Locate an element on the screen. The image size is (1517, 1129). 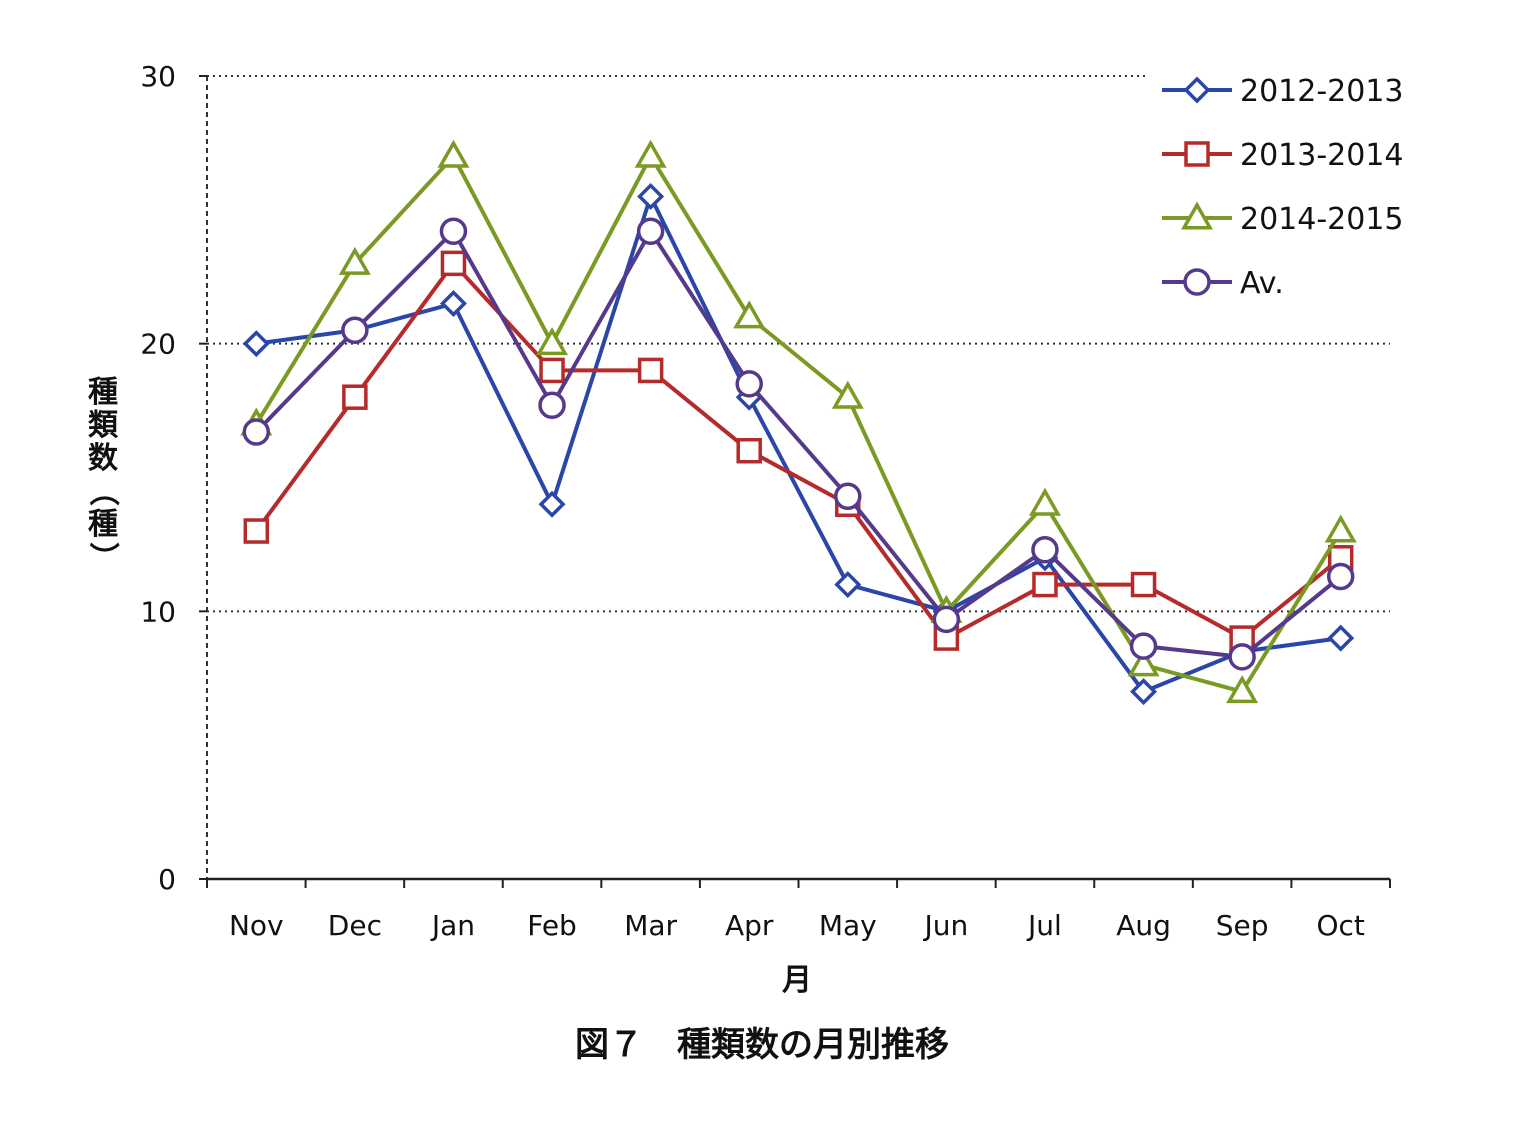
legend-label: Av. is located at coordinates (1262, 283).